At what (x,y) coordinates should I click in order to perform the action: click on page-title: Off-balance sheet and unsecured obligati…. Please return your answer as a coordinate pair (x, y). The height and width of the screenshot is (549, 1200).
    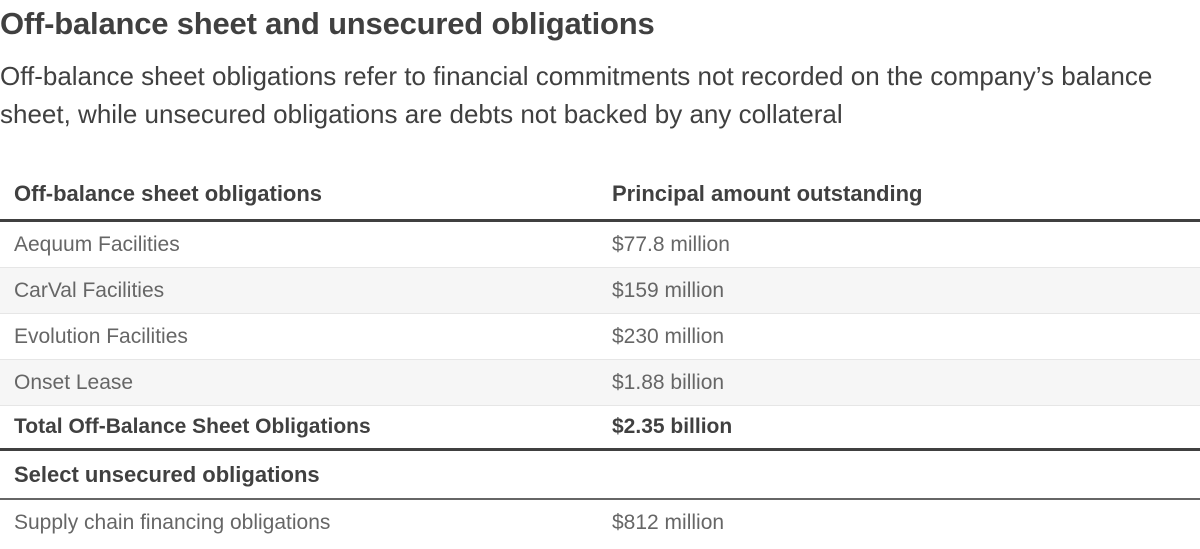
    Looking at the image, I should click on (327, 23).